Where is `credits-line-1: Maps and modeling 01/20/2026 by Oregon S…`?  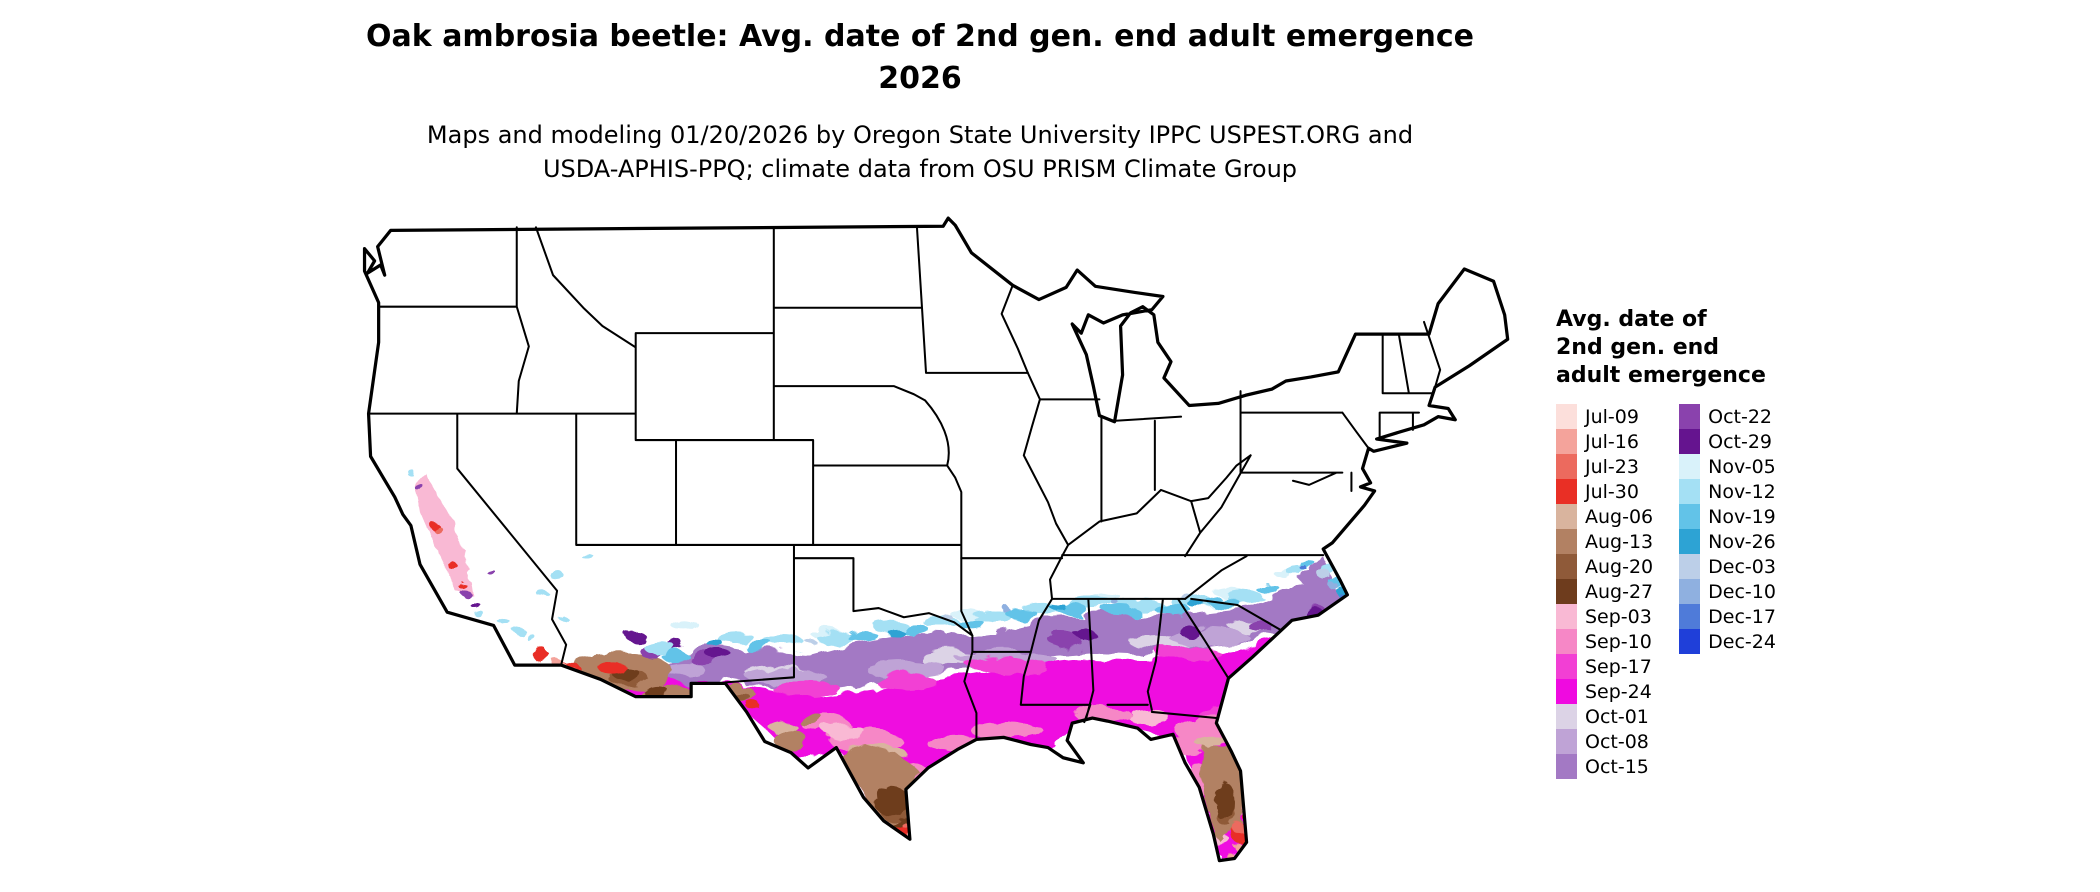
credits-line-1: Maps and modeling 01/20/2026 by Oregon S… is located at coordinates (920, 135).